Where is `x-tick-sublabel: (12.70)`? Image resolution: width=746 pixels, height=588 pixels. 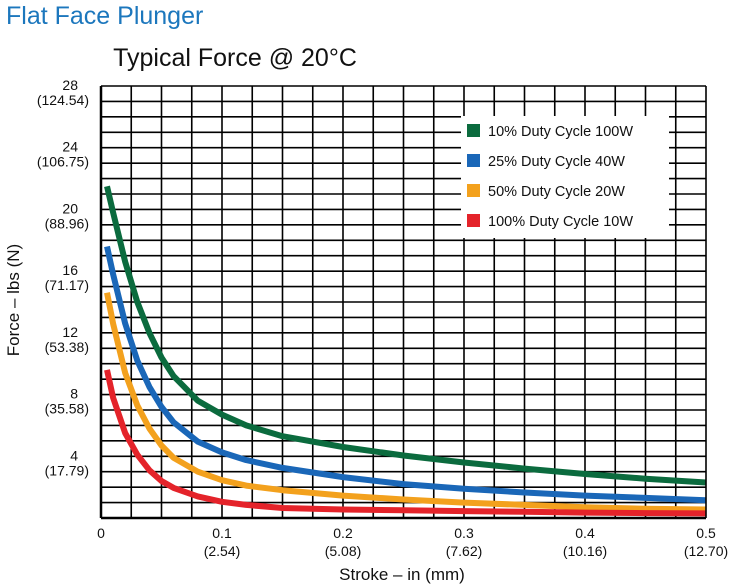 x-tick-sublabel: (12.70) is located at coordinates (706, 551).